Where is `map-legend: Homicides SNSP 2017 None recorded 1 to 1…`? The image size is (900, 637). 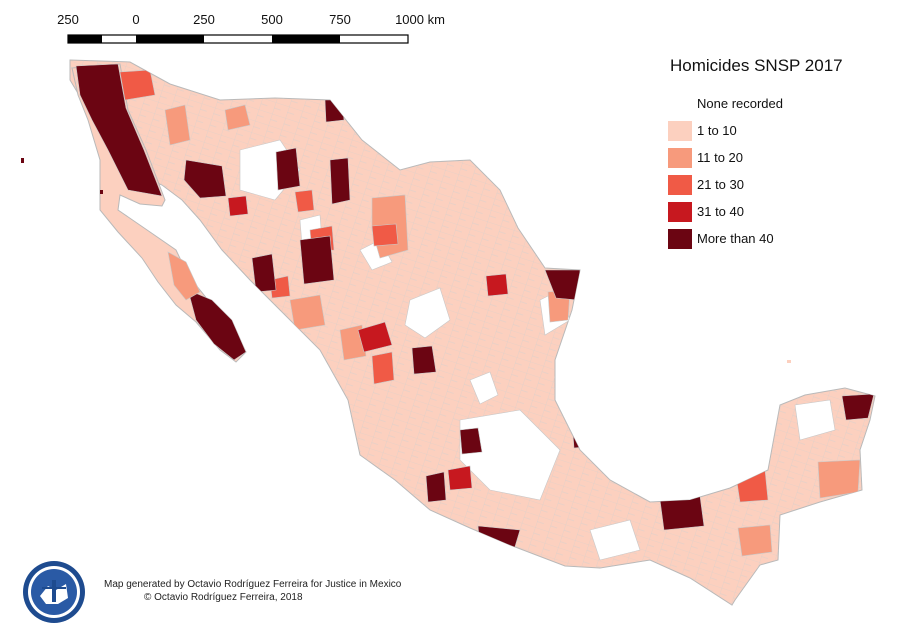 map-legend: Homicides SNSP 2017 None recorded 1 to 1… is located at coordinates (755, 154).